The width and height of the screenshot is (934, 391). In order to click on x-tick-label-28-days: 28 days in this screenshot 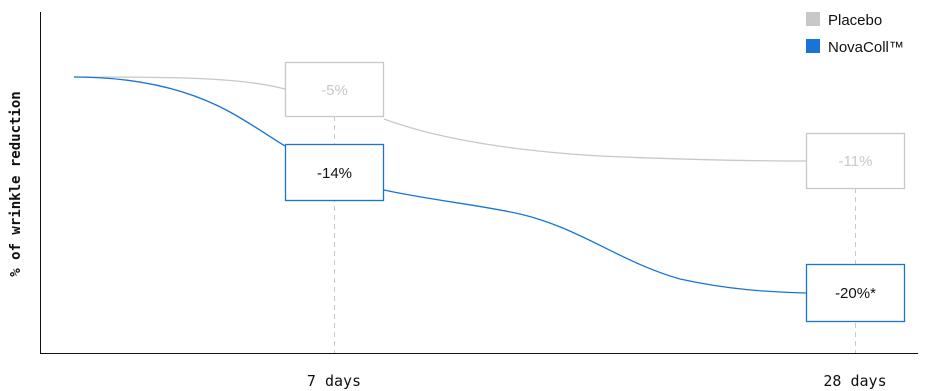, I will do `click(854, 381)`.